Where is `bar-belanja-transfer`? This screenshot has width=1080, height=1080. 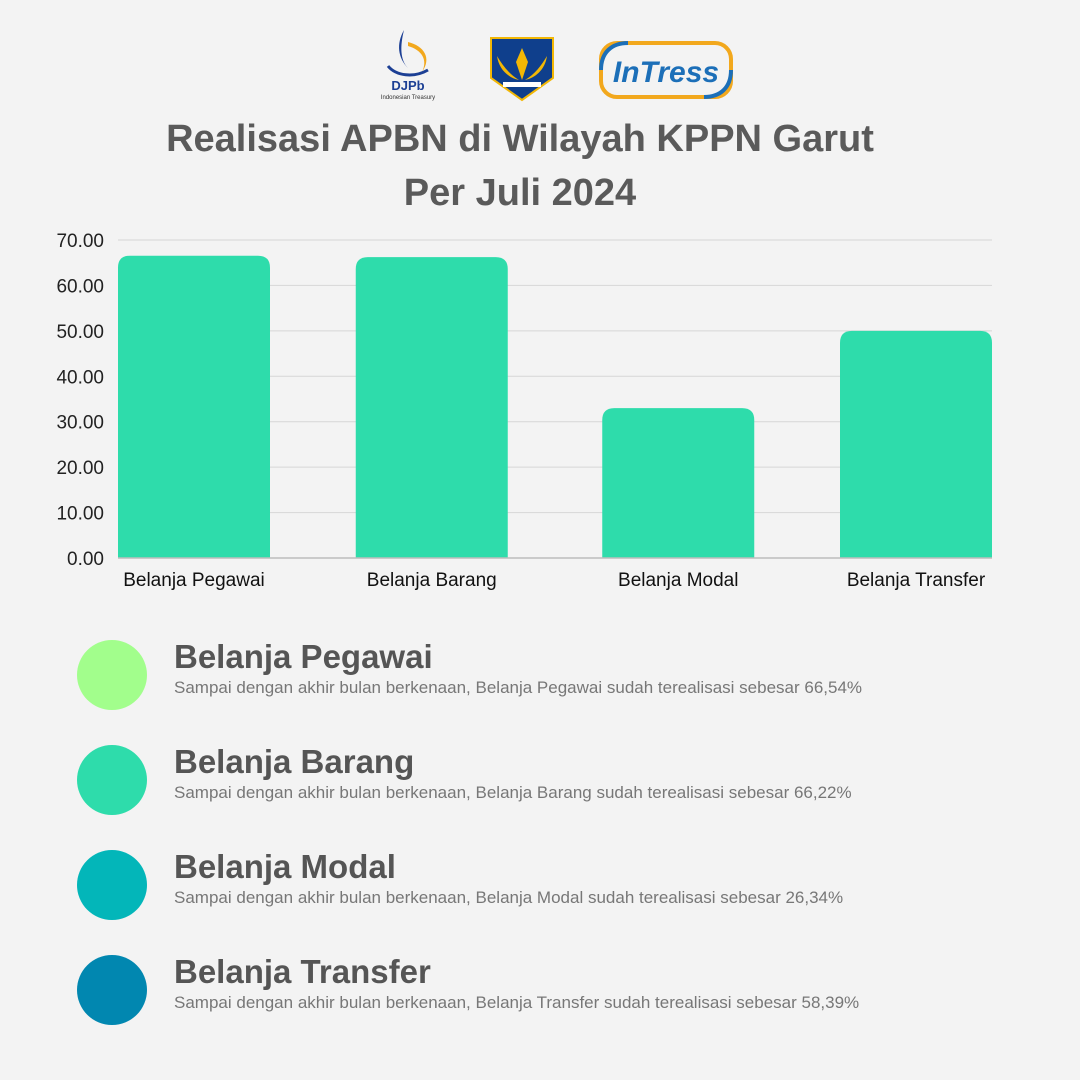
bar-belanja-transfer is located at coordinates (916, 444).